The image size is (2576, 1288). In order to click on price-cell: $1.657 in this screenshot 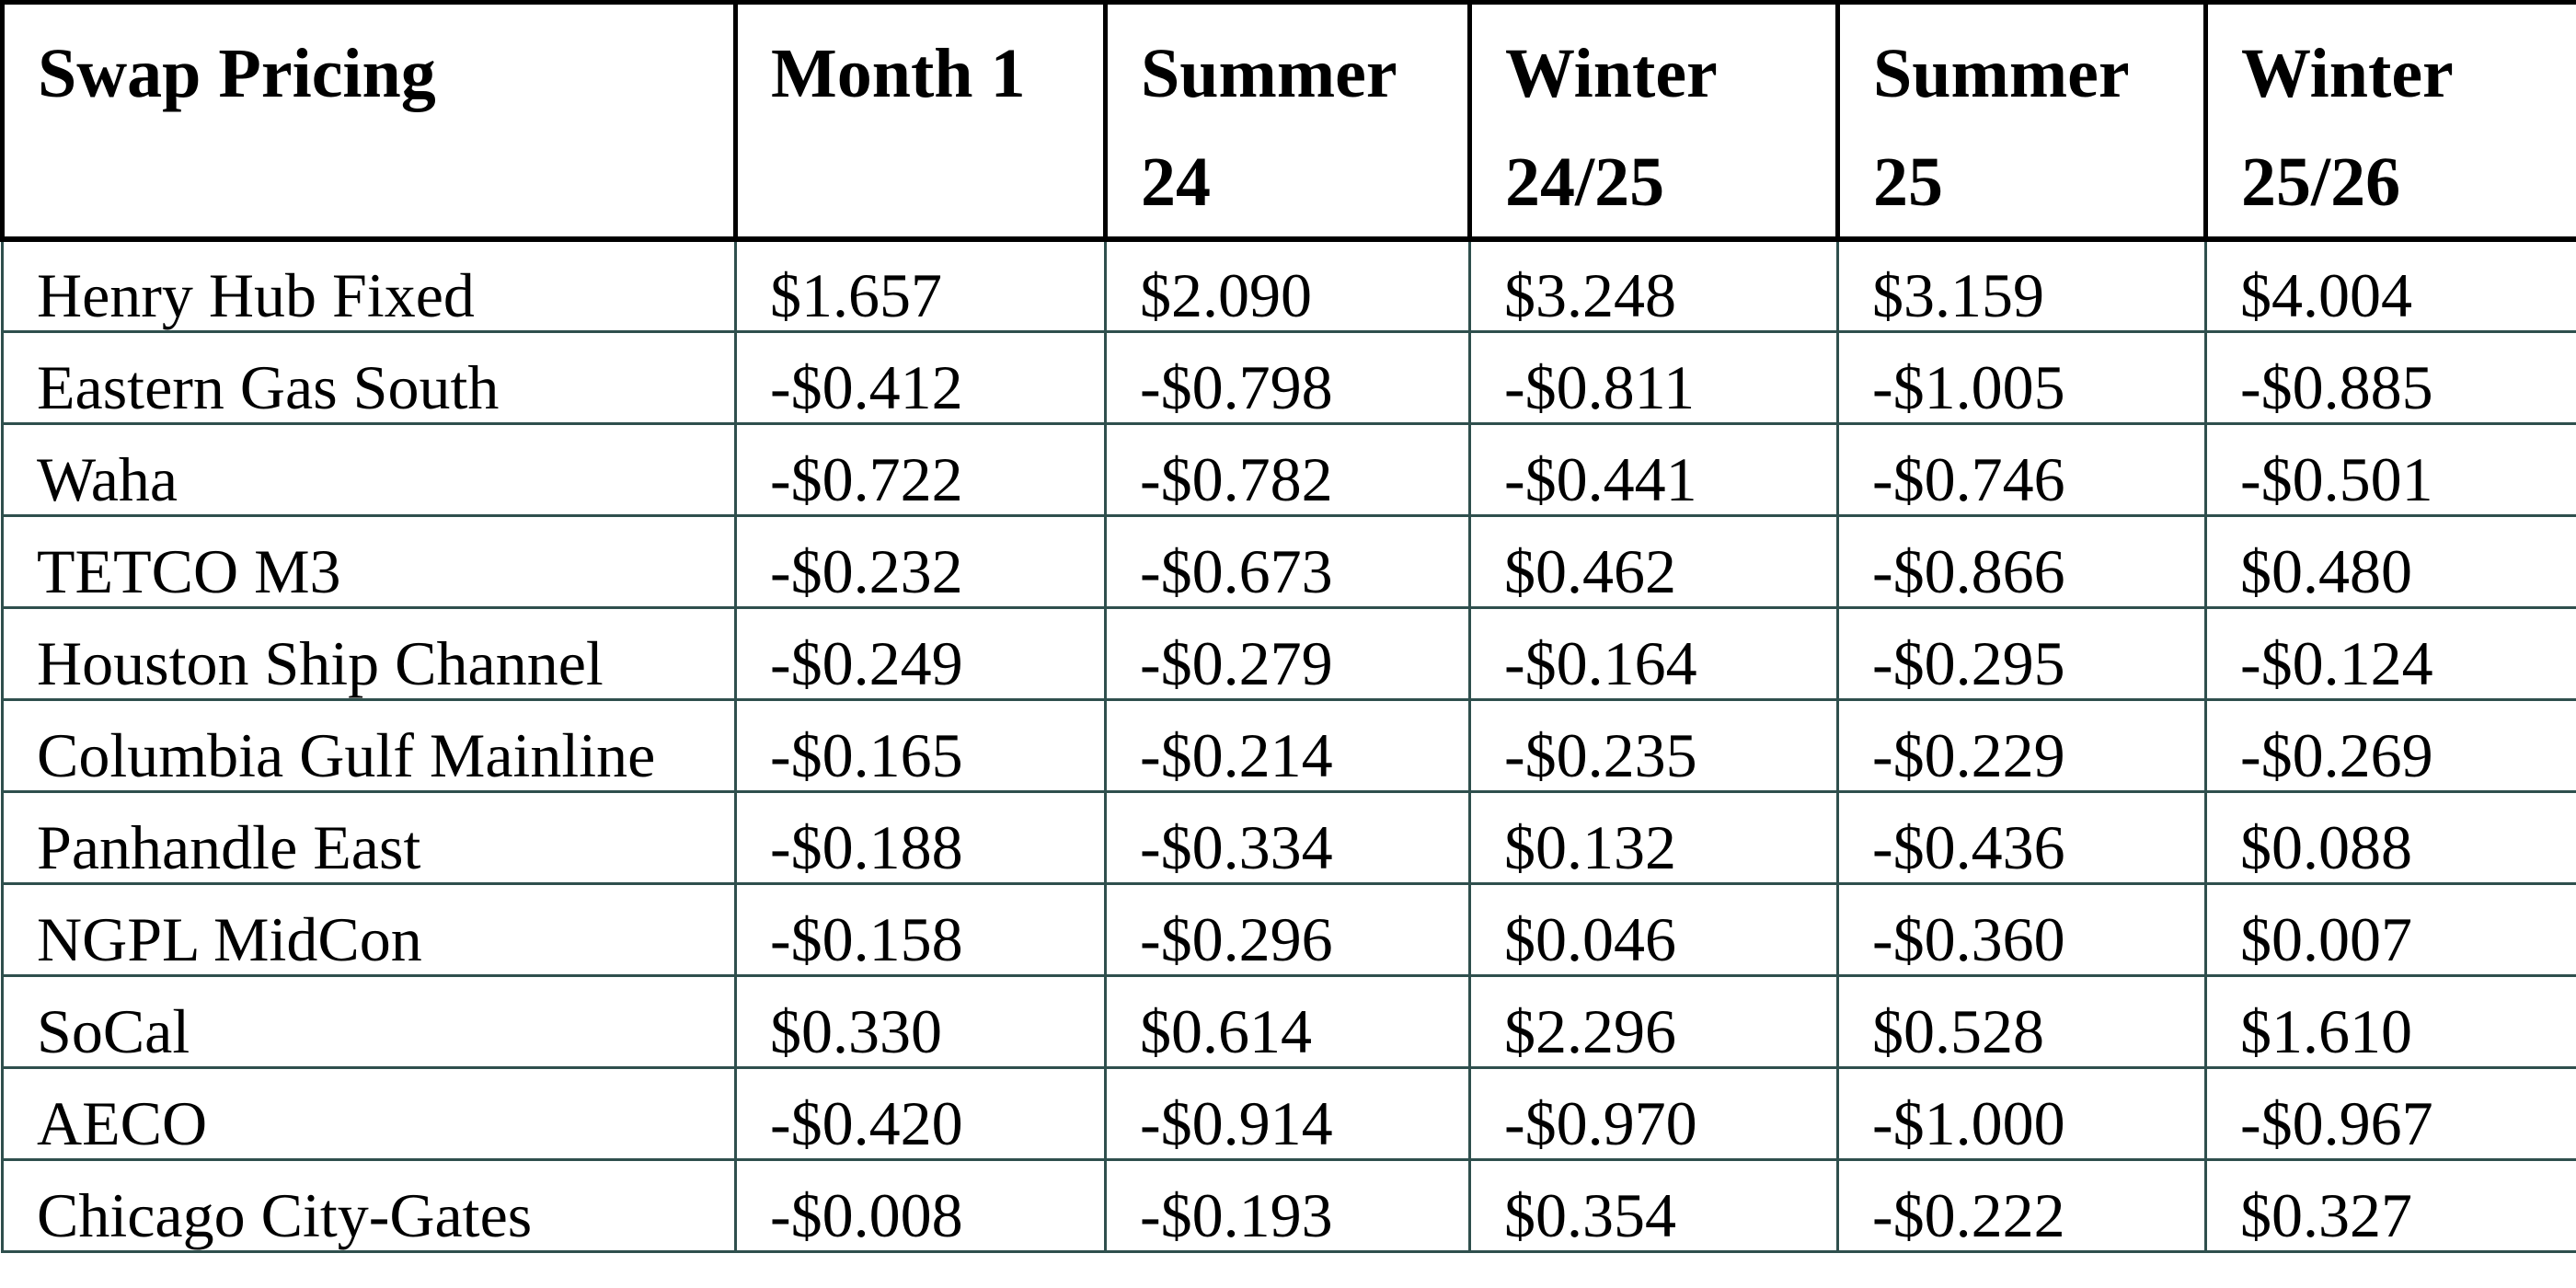, I will do `click(920, 285)`.